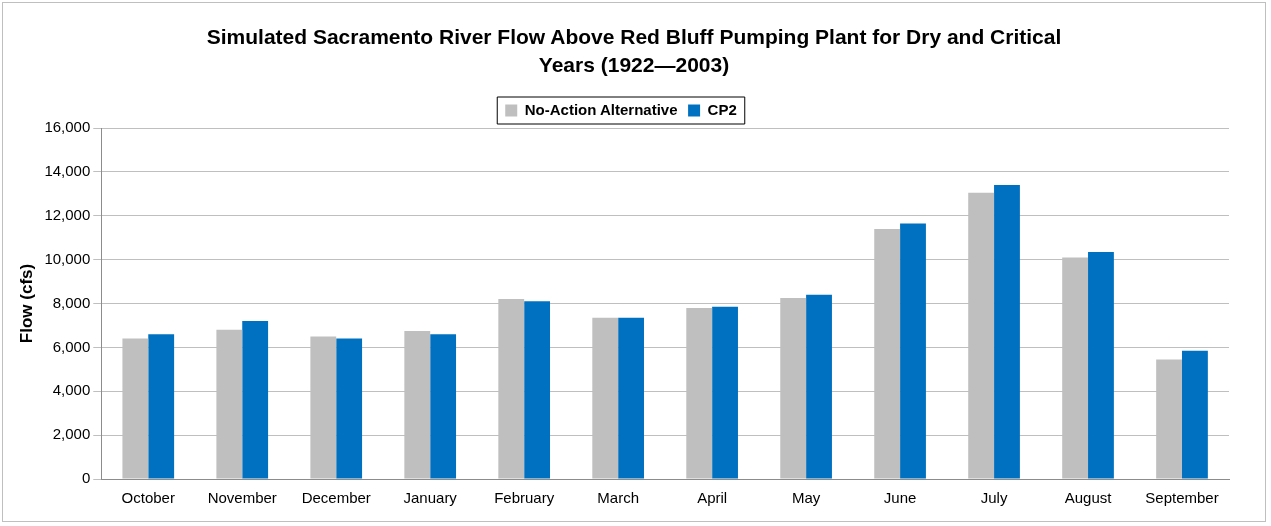  Describe the element at coordinates (336, 498) in the screenshot. I see `x-tick-label: December` at that location.